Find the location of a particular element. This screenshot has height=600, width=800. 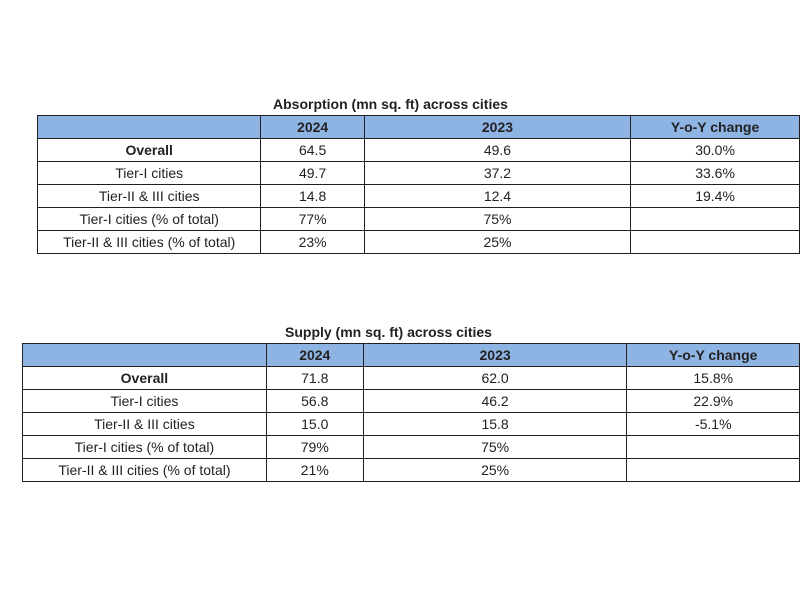

absorption-table-row: Tier-II & III cities 14.8 12.4 19.4% is located at coordinates (418, 196).